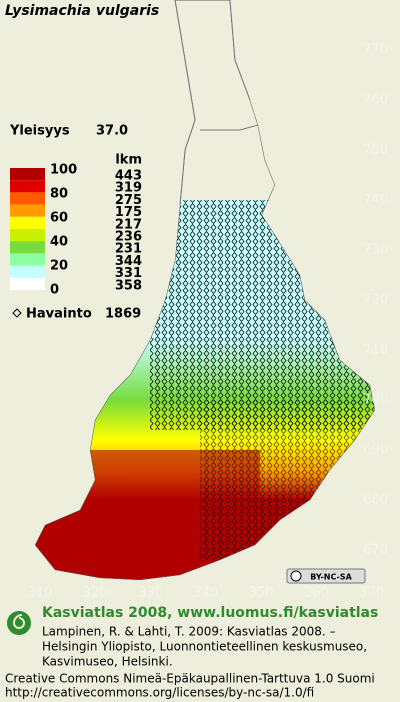 The image size is (400, 702). Describe the element at coordinates (123, 314) in the screenshot. I see `observation-count: 1869` at that location.